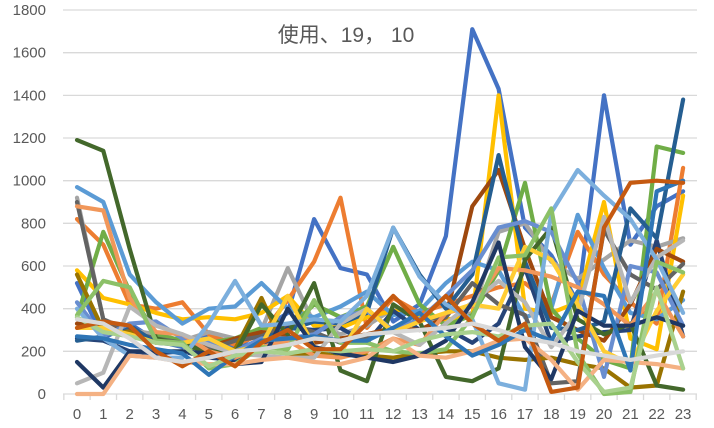  I want to click on x-tick-label: 9, so click(314, 414).